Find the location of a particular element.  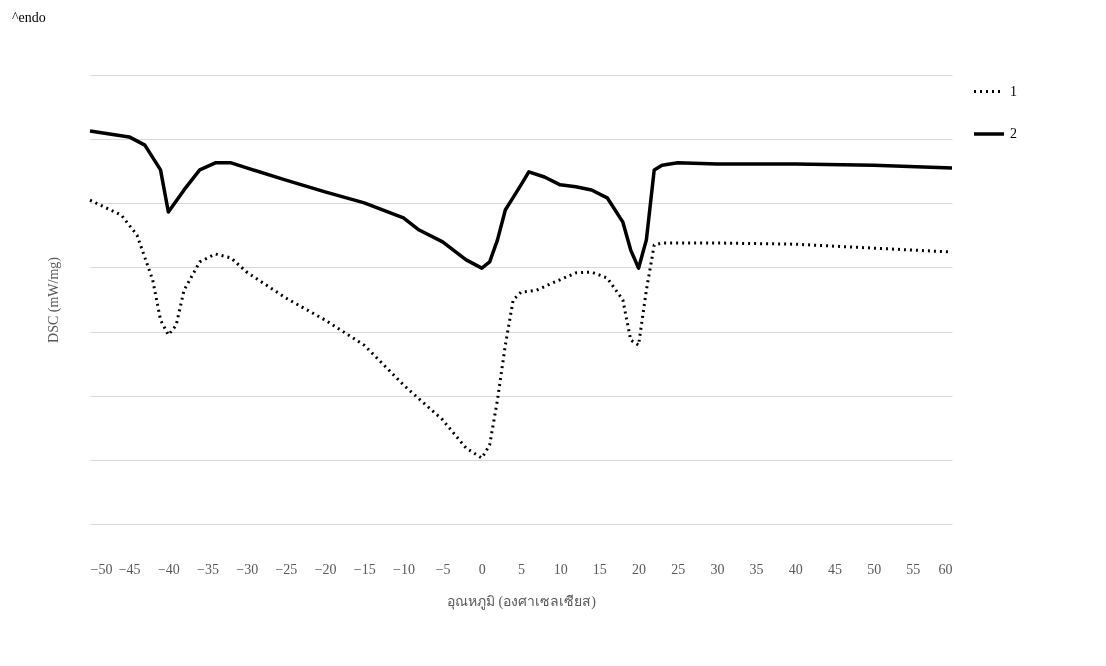

x-tick-label: −15 is located at coordinates (364, 569).